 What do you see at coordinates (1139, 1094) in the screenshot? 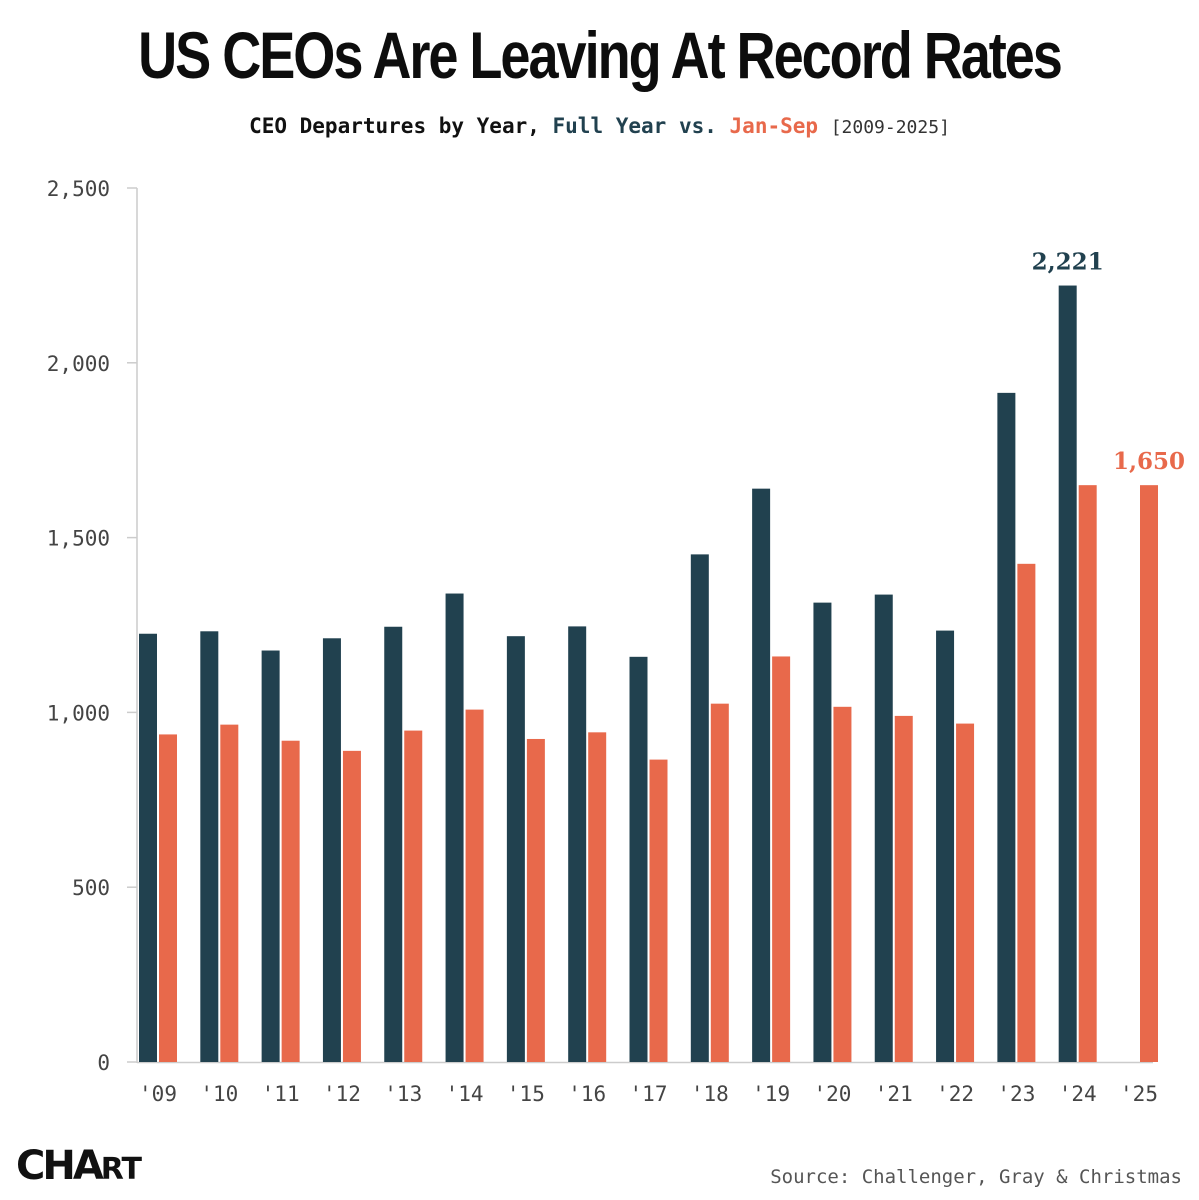
I see `x-tick-label: '25` at bounding box center [1139, 1094].